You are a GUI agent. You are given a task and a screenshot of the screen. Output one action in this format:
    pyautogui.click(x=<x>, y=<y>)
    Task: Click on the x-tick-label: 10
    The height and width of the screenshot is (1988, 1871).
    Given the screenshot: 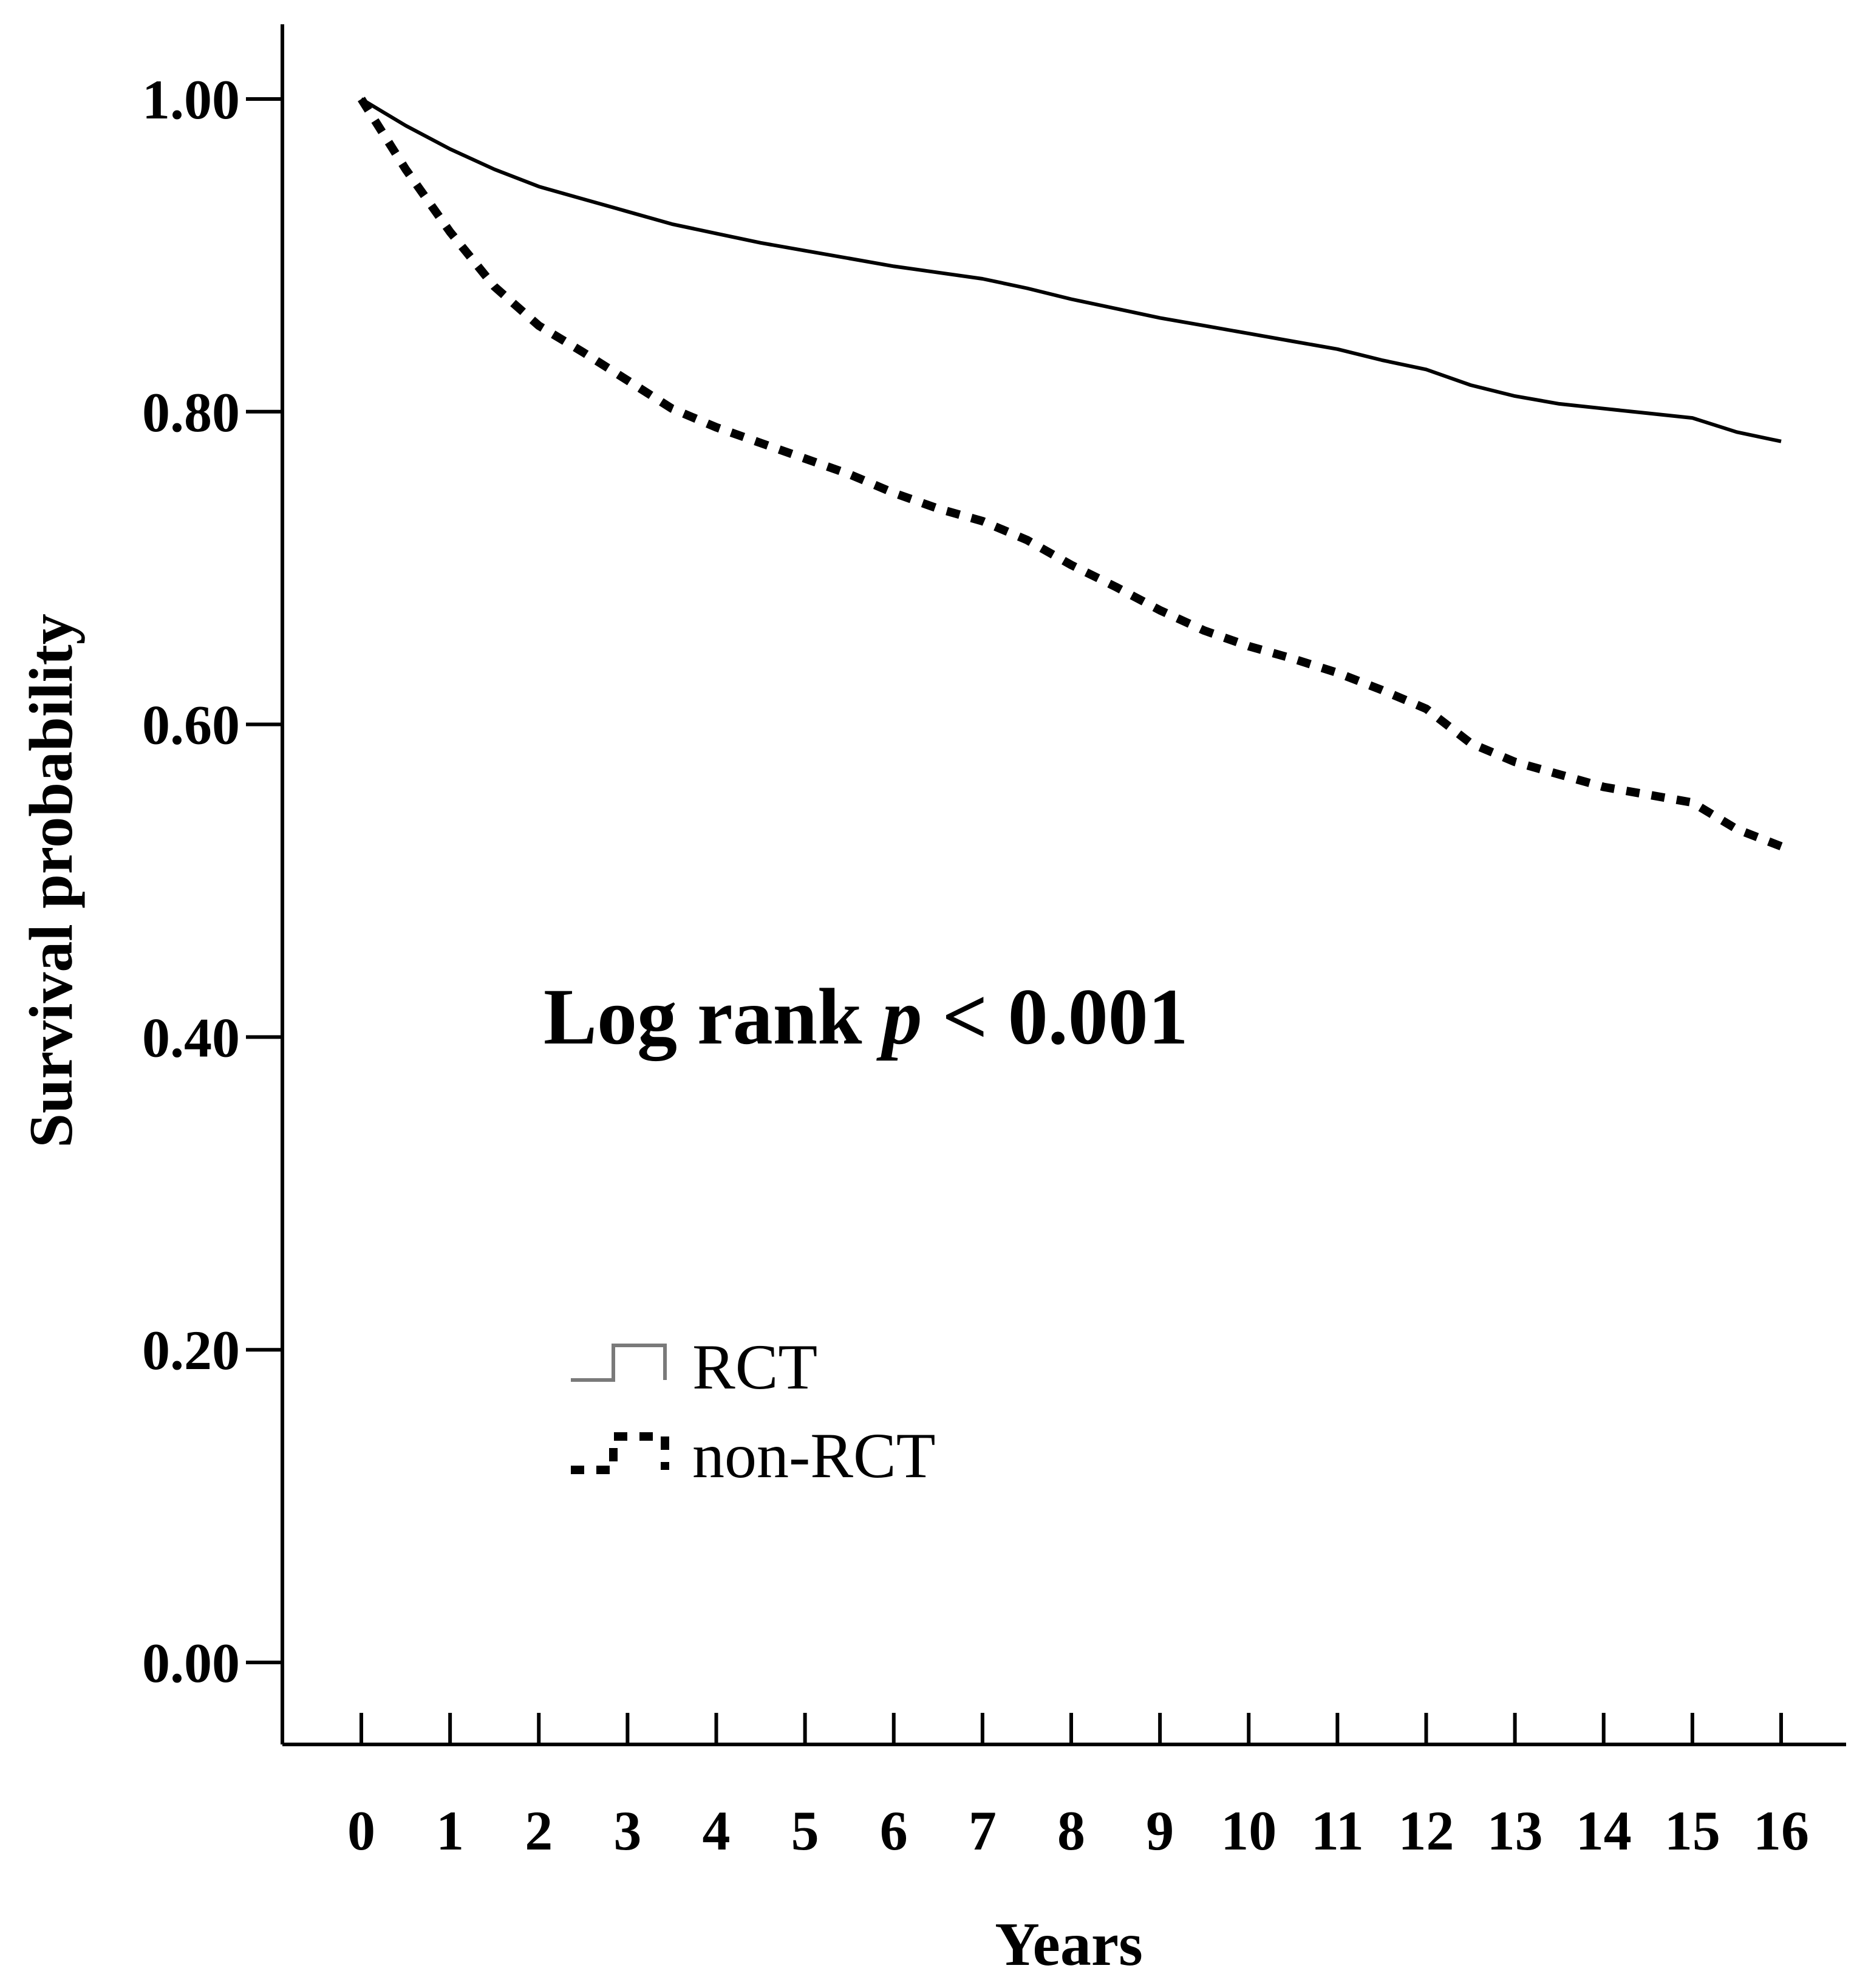 What is the action you would take?
    pyautogui.click(x=1249, y=1831)
    